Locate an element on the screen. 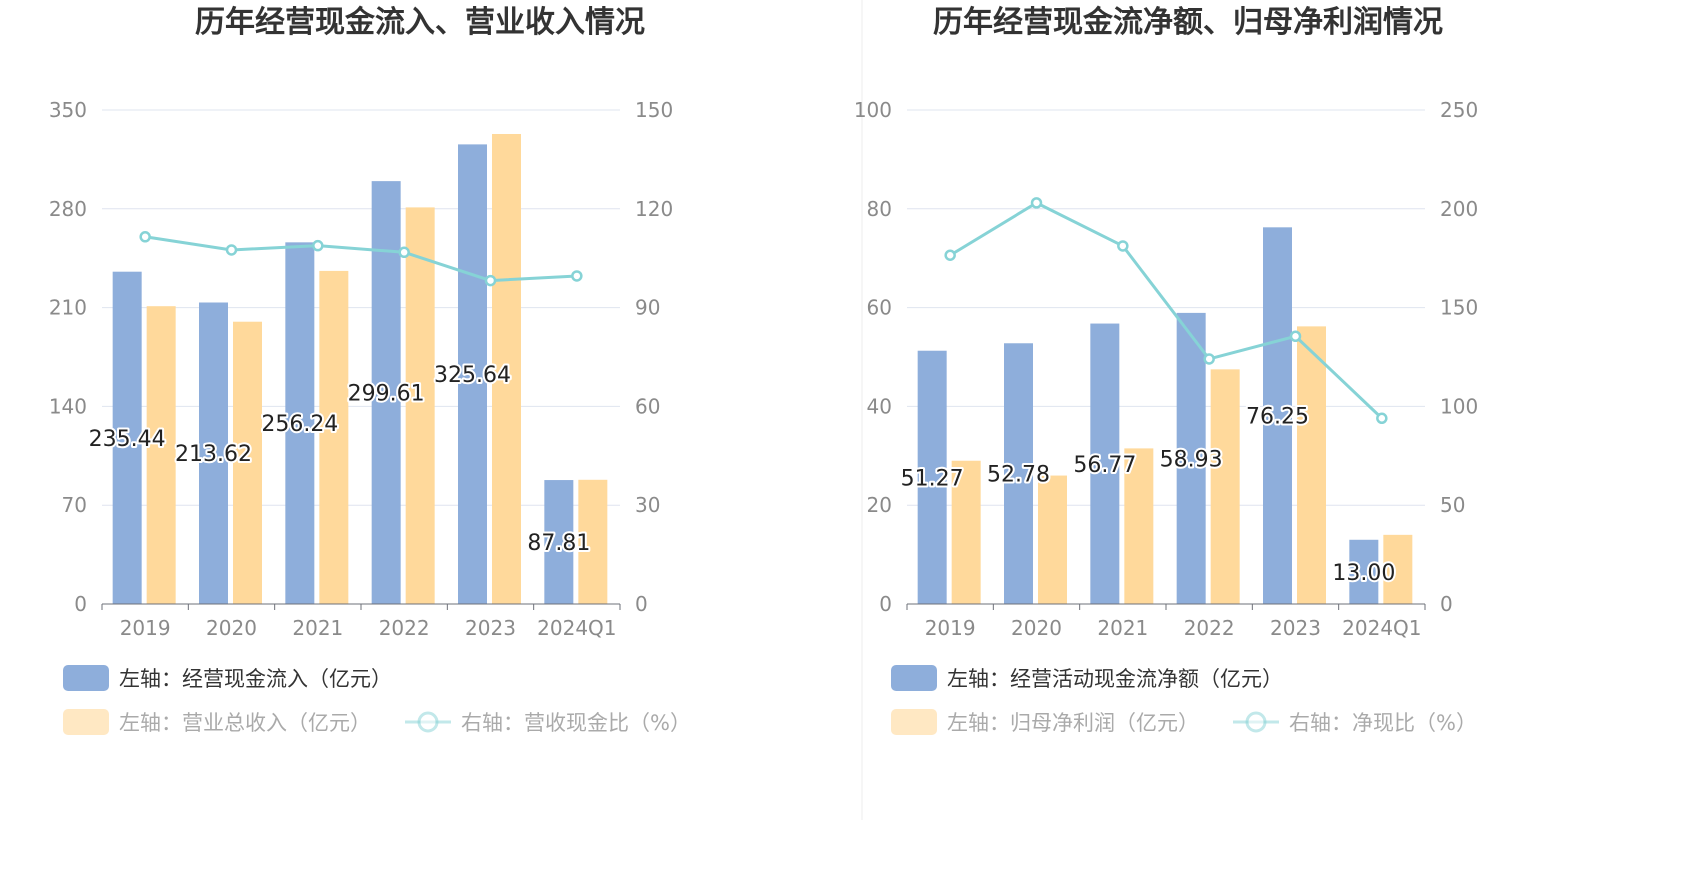 The height and width of the screenshot is (878, 1700). legend-label: 左轴：营业总收入（亿元） is located at coordinates (245, 723).